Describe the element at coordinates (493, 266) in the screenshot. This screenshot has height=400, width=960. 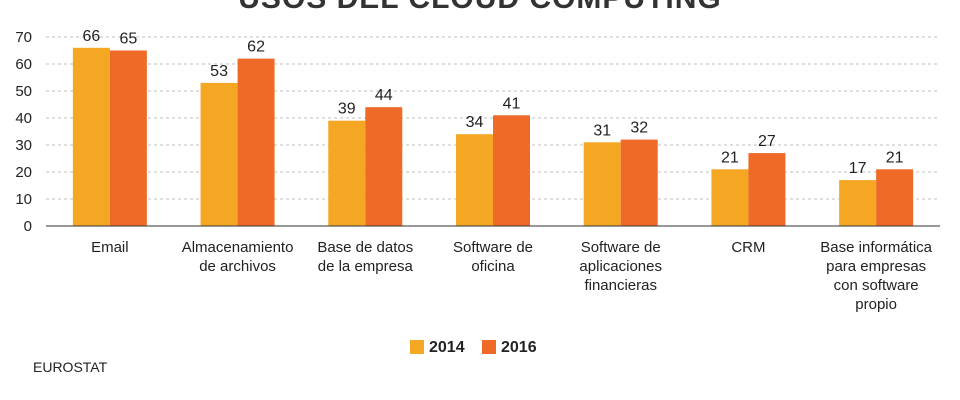
I see `category-label-line: oficina` at that location.